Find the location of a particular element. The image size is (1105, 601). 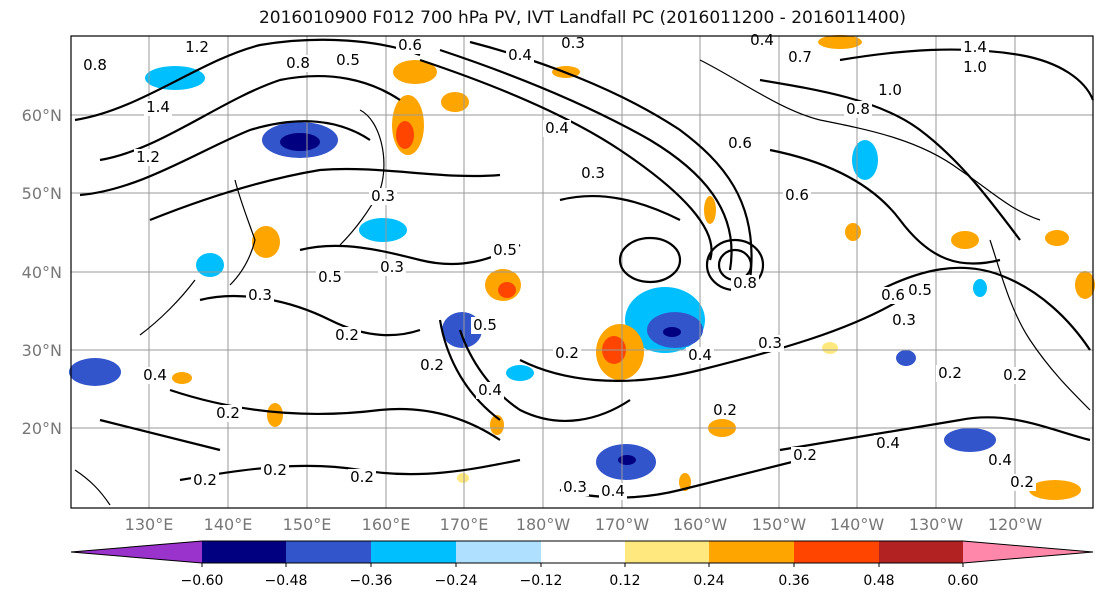

longitude-label: 160°E is located at coordinates (386, 524).